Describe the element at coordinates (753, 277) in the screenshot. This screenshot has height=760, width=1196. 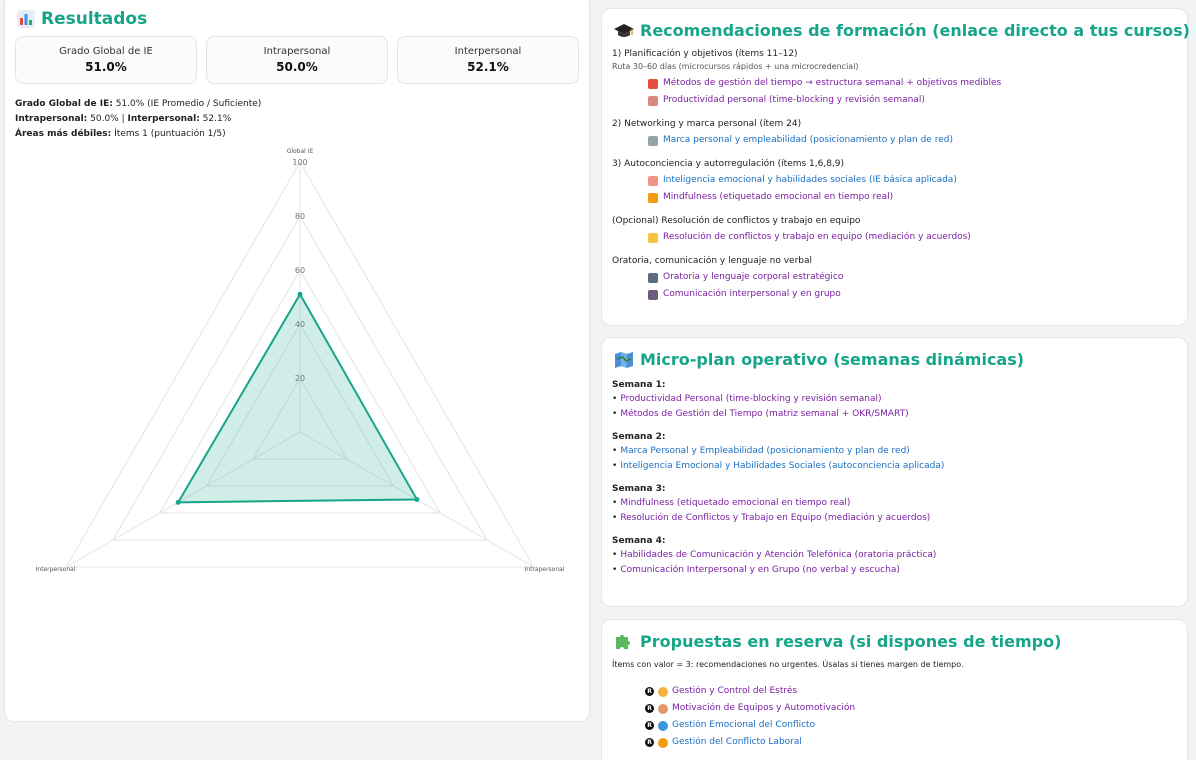
I see `course-label: Oratoria y lenguaje corporal estratégico` at that location.